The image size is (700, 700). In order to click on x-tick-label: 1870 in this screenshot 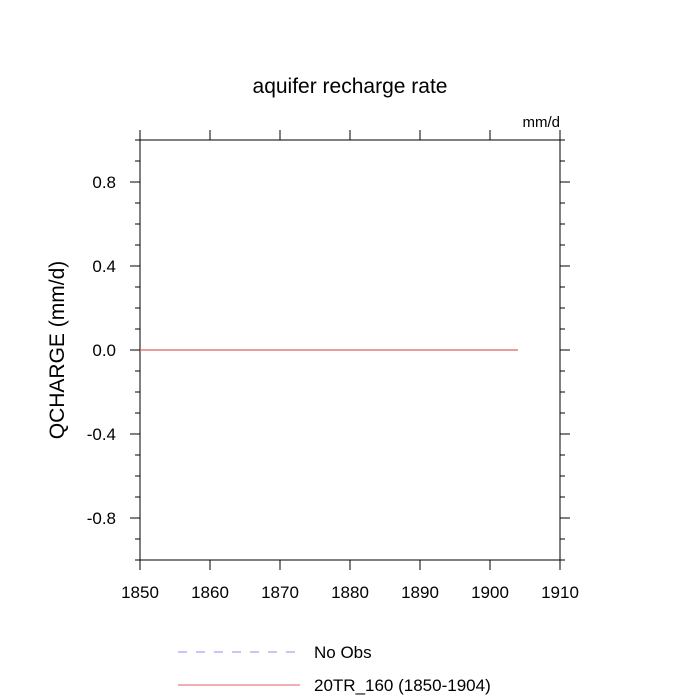, I will do `click(280, 592)`.